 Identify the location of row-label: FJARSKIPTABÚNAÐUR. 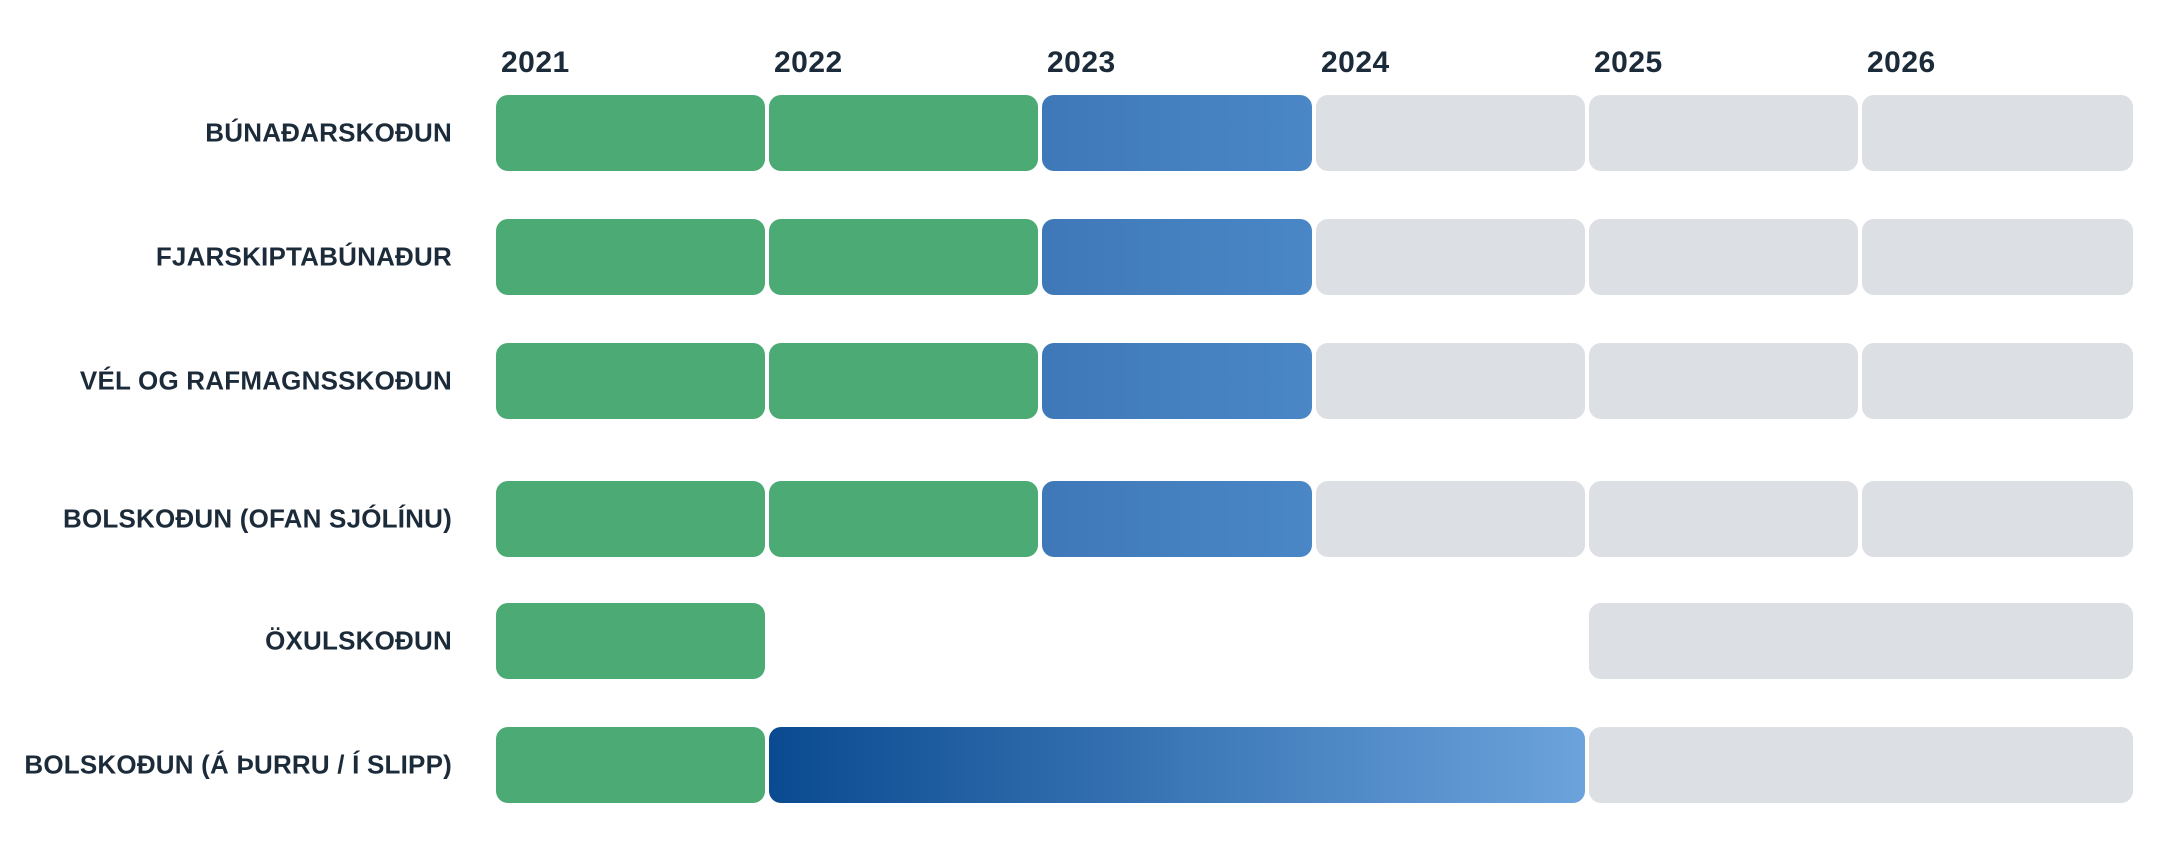
(303, 256).